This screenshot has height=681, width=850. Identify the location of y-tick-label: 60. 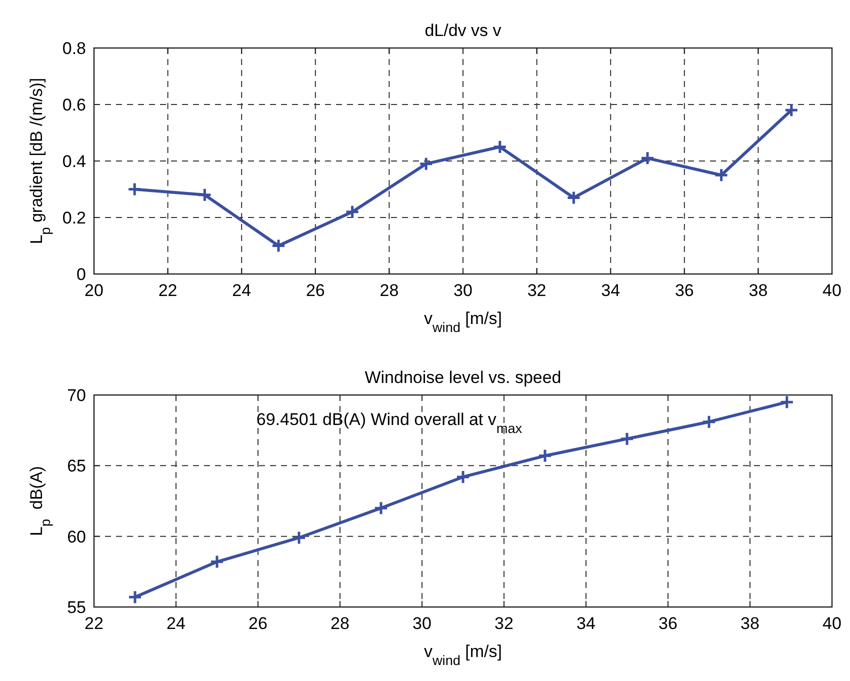
(76, 536).